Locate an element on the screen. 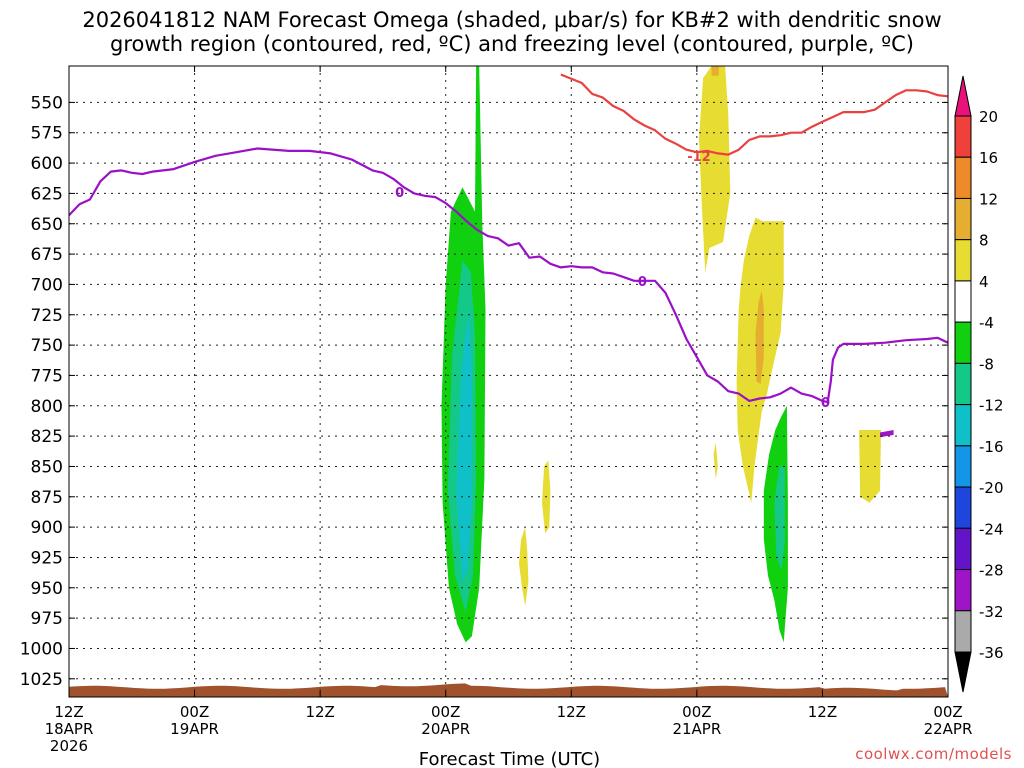 The width and height of the screenshot is (1024, 768). colorbar-label: 16 is located at coordinates (988, 158).